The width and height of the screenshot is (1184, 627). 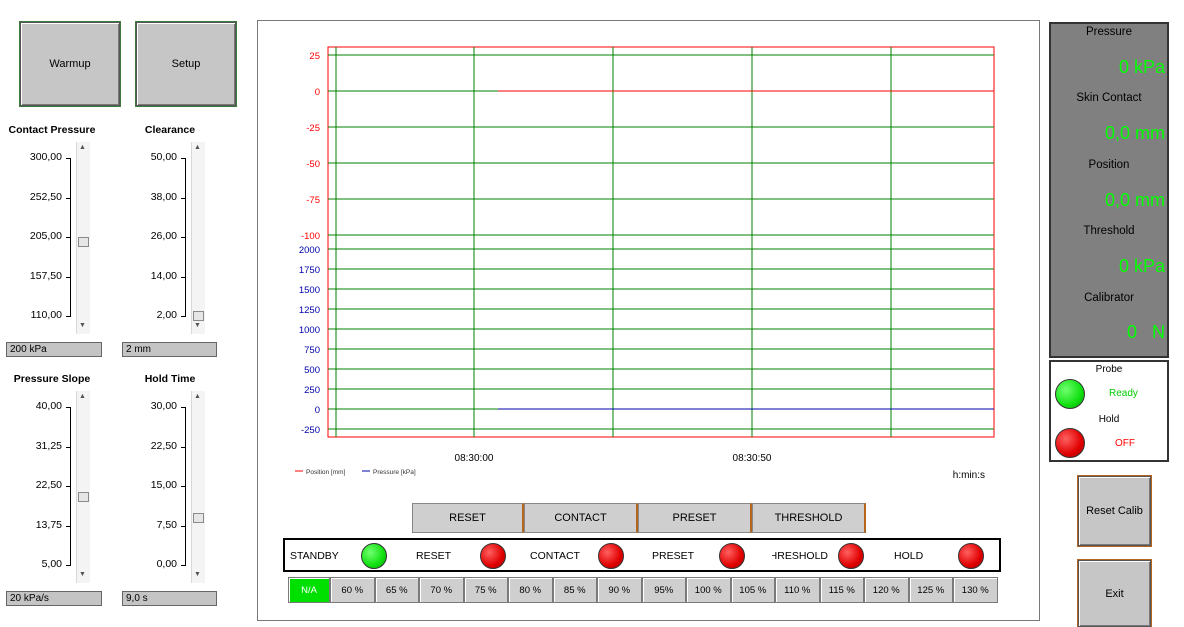 I want to click on status-standby-label: STANDBY, so click(x=314, y=556).